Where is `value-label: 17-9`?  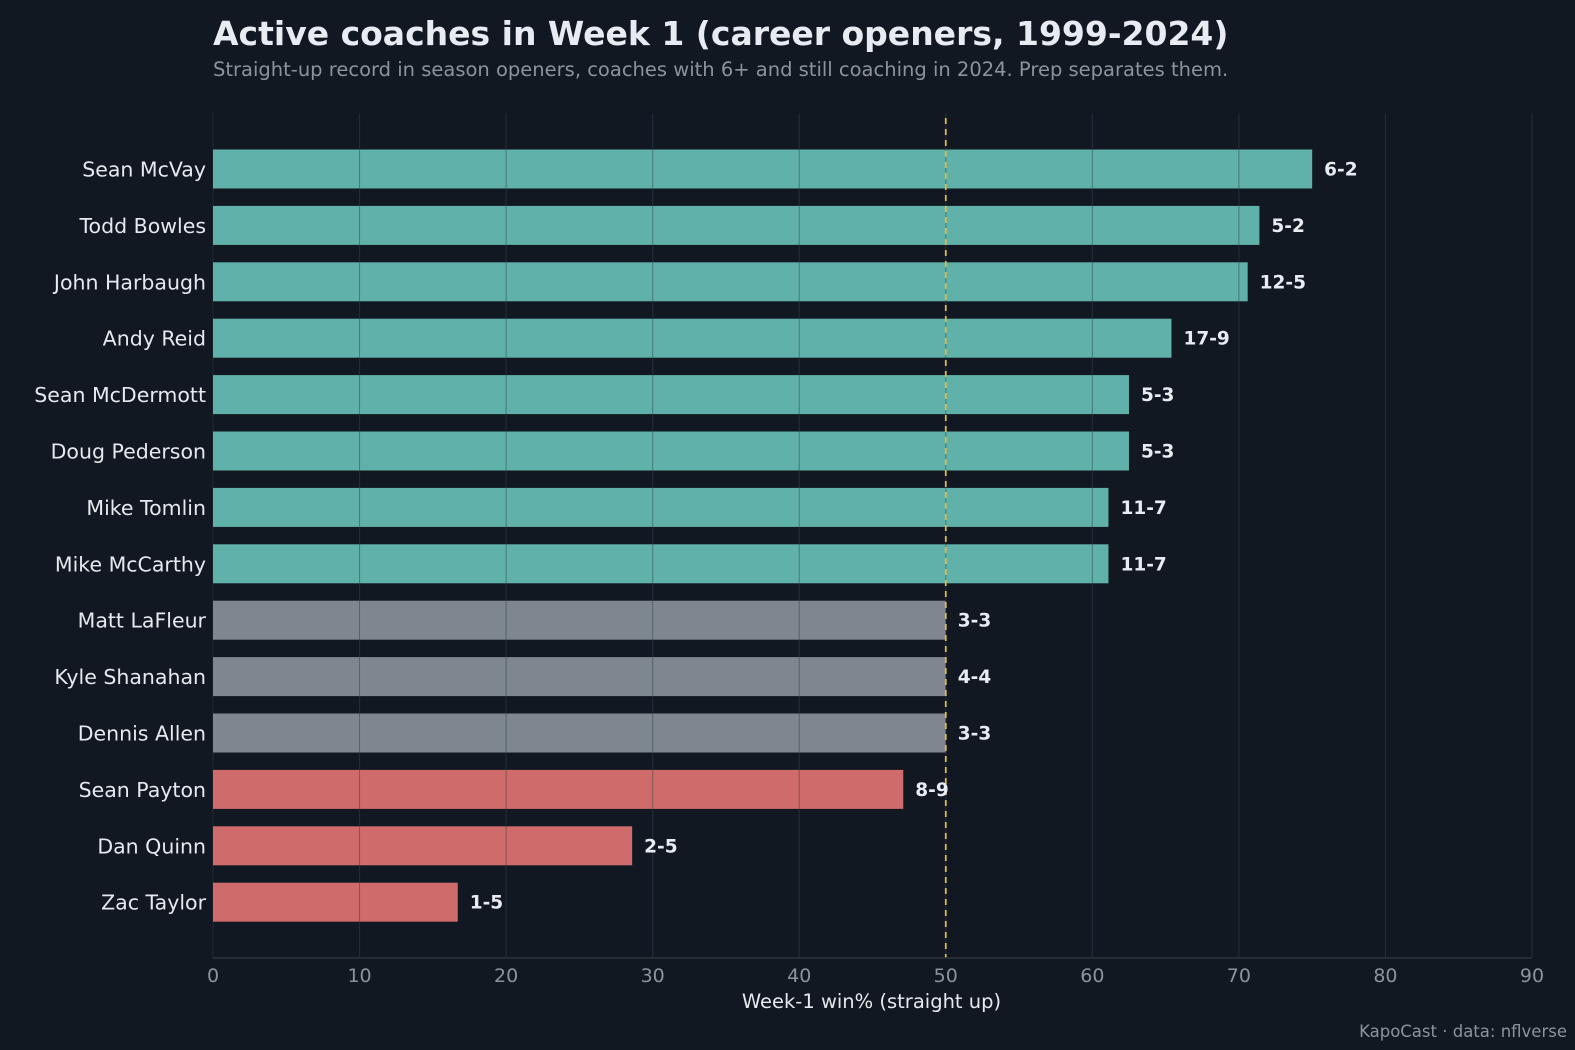 value-label: 17-9 is located at coordinates (1206, 339).